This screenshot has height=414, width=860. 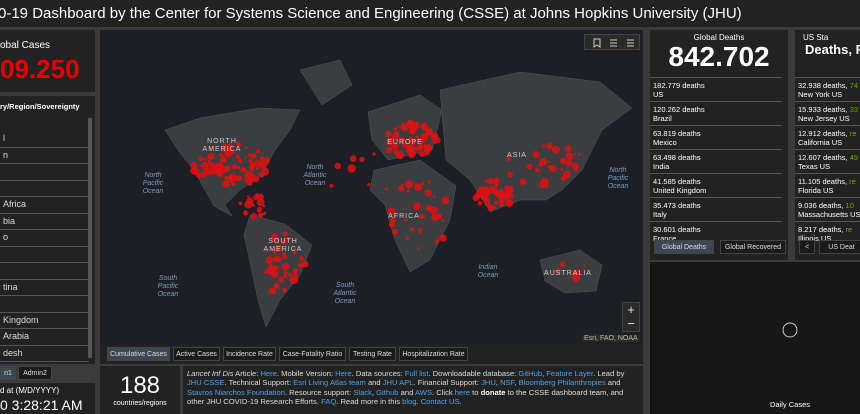 What do you see at coordinates (827, 210) in the screenshot?
I see `us-state-row: 9.036 deaths, 10 Massachusetts US` at bounding box center [827, 210].